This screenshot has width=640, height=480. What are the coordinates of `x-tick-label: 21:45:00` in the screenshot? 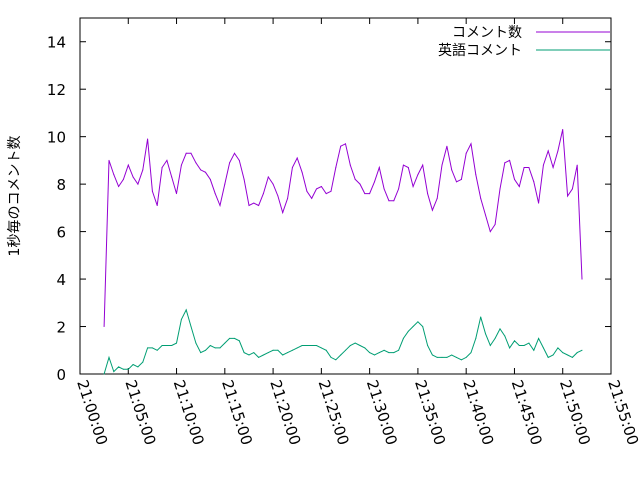 It's located at (527, 413).